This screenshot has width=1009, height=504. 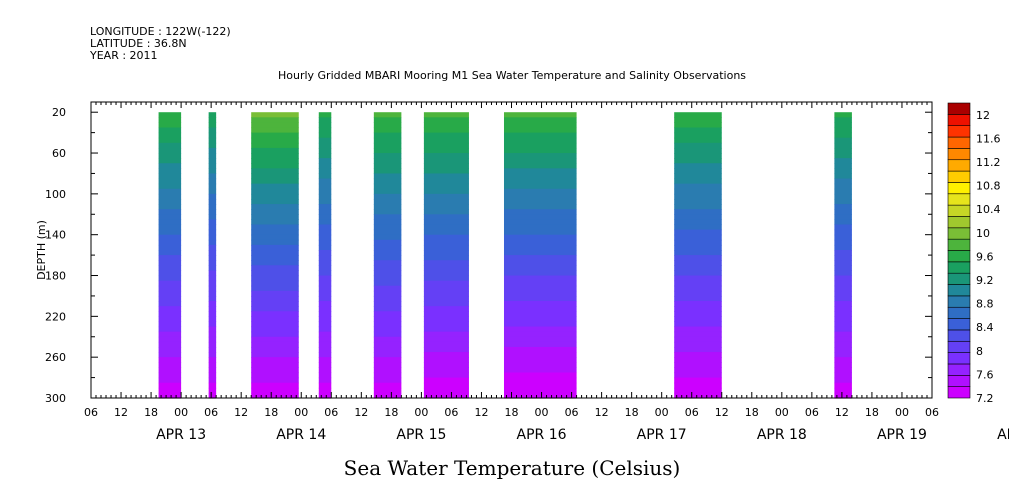 What do you see at coordinates (181, 435) in the screenshot?
I see `x-date-label: APR 13` at bounding box center [181, 435].